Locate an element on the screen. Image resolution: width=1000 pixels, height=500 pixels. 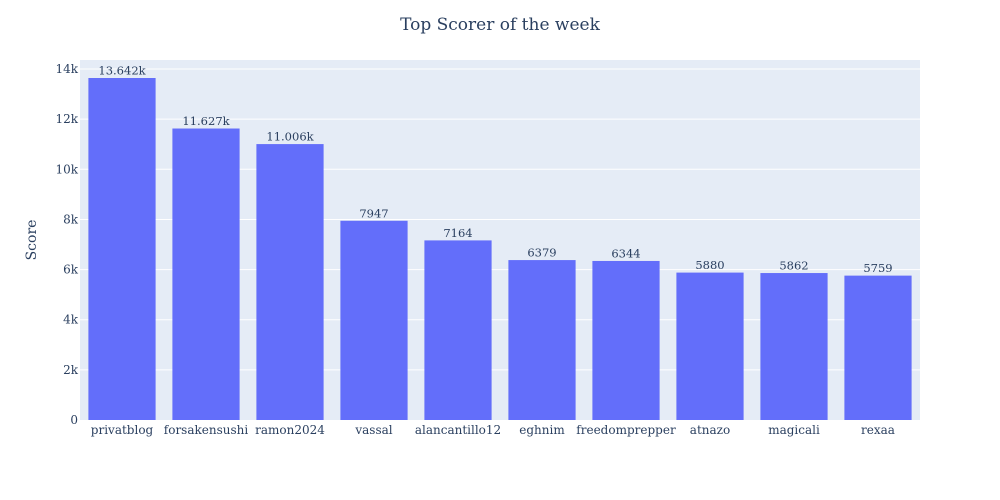
bar-value-label-forsakensushi: 11.627k is located at coordinates (206, 121).